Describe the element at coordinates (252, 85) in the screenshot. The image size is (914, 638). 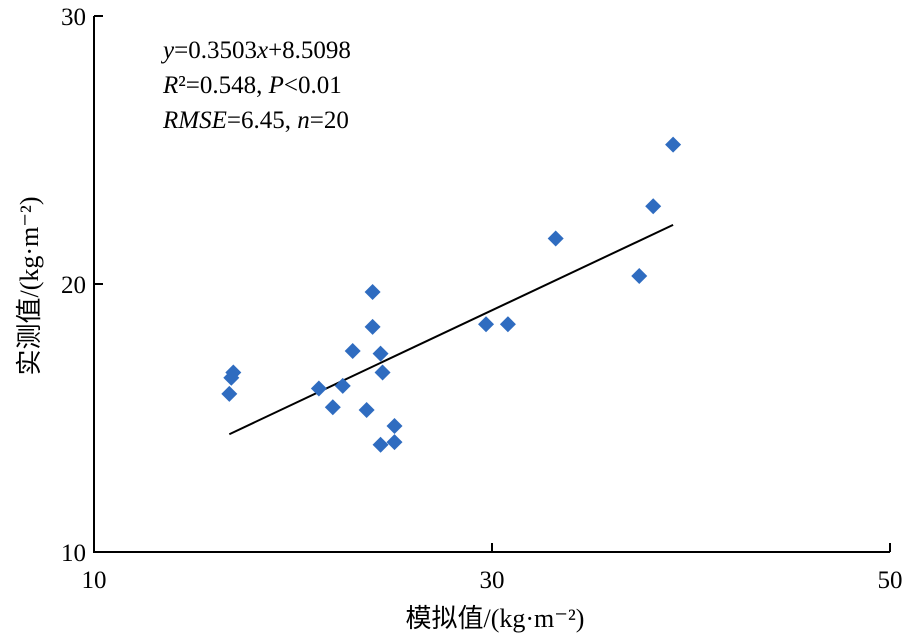
I see `r2-annotation: R²=0.548, P<0.01` at that location.